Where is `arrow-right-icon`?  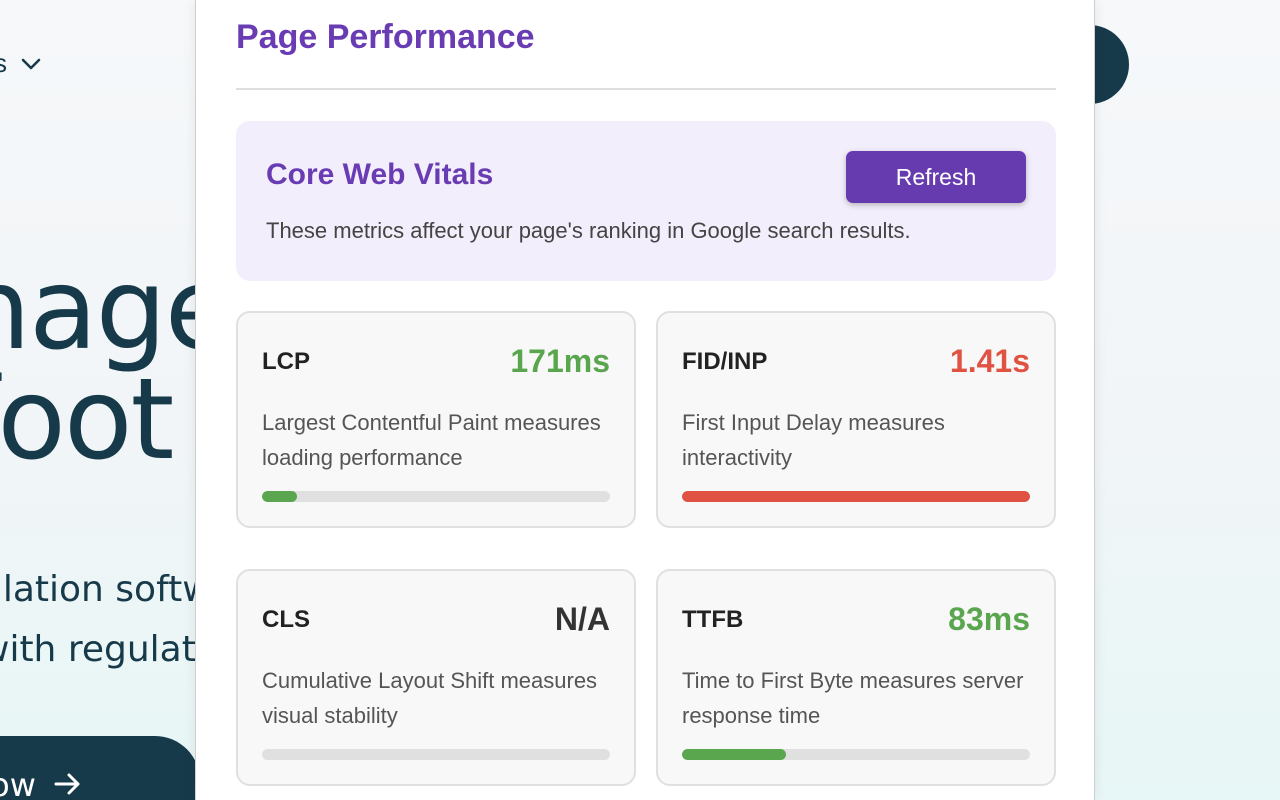 arrow-right-icon is located at coordinates (67, 784).